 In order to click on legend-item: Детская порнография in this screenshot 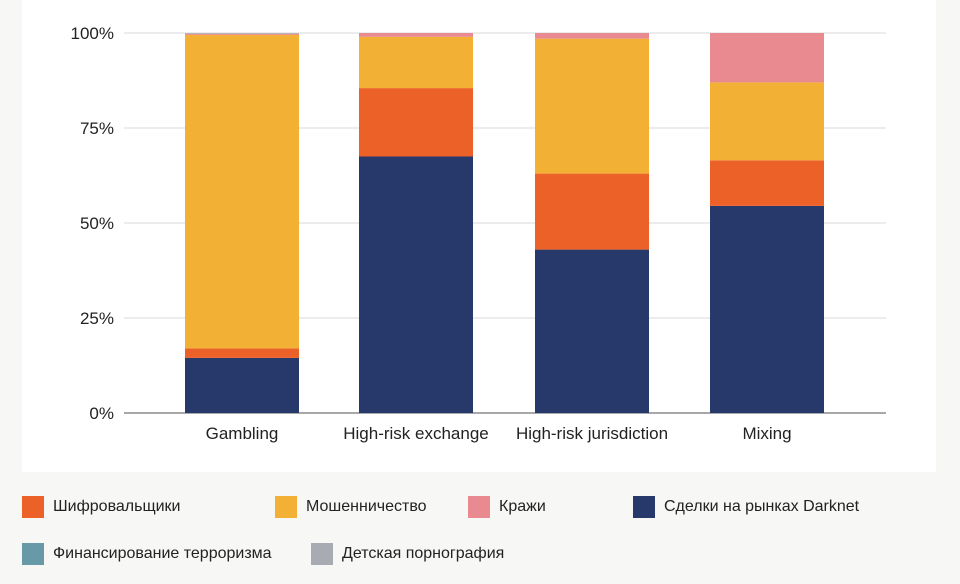, I will do `click(407, 554)`.